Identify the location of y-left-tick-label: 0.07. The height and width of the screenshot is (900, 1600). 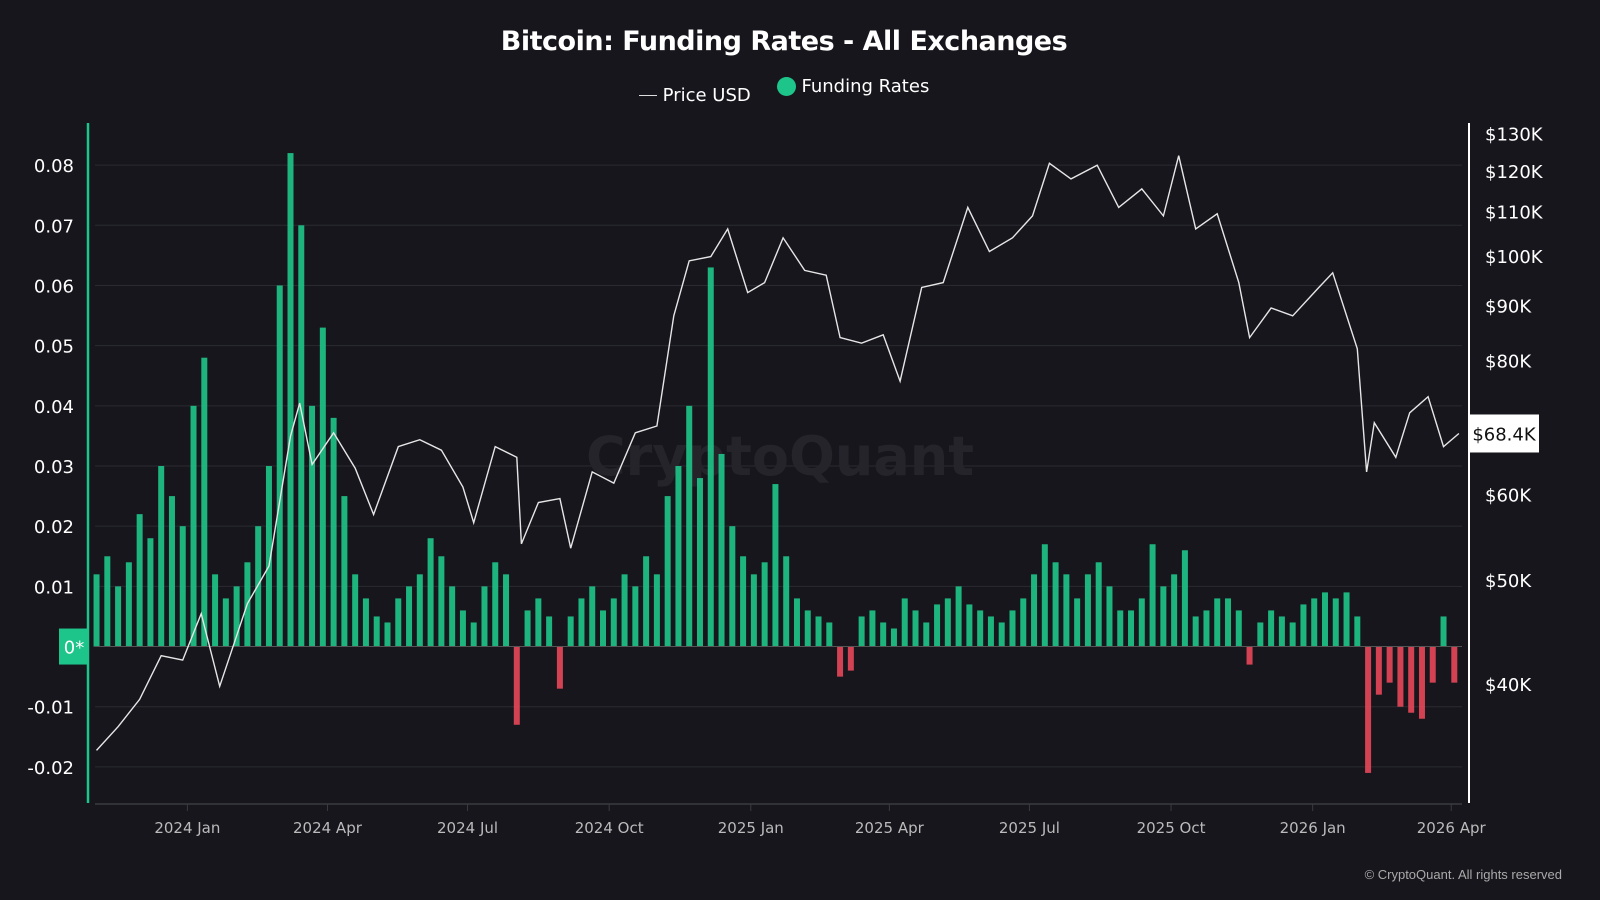
(54, 226).